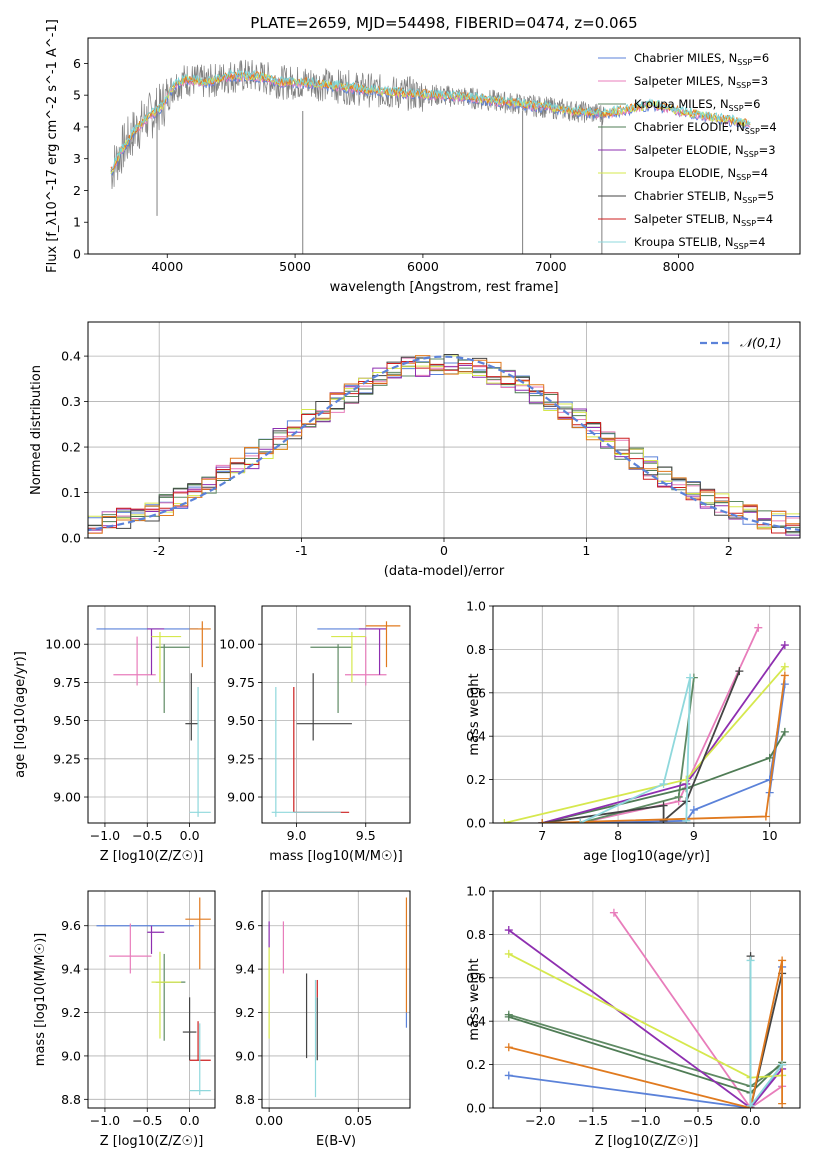 The height and width of the screenshot is (1170, 819). I want to click on x-tick-label: -2, so click(159, 550).